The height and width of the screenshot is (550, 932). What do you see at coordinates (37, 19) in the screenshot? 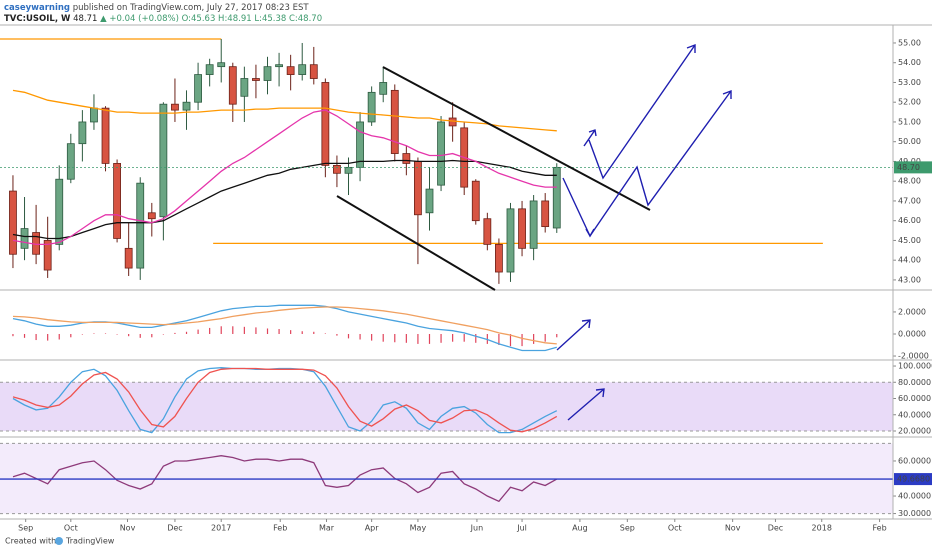
I see `symbol: TVC:USOIL, W` at bounding box center [37, 19].